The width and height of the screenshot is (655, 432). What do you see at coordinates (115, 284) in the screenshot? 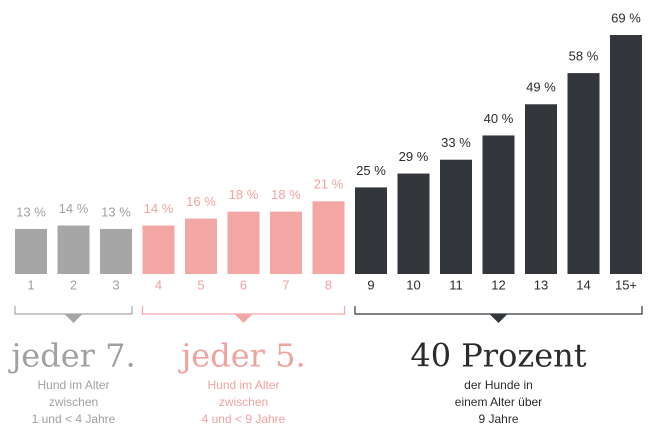
I see `category-label: 3` at bounding box center [115, 284].